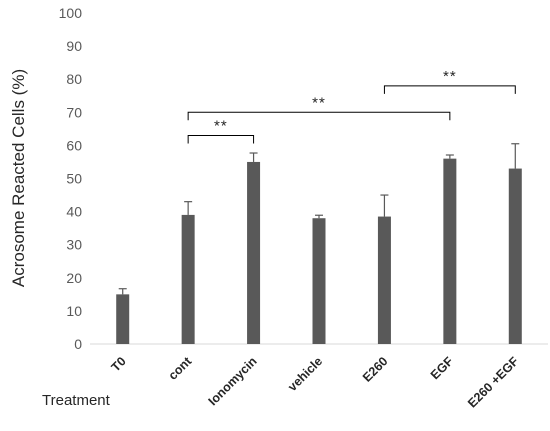 The width and height of the screenshot is (550, 431). I want to click on y-tick-label: 80, so click(74, 79).